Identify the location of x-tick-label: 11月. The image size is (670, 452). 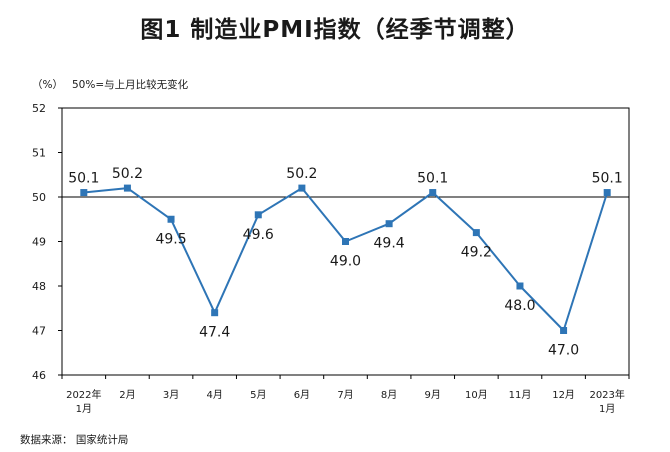
(520, 395).